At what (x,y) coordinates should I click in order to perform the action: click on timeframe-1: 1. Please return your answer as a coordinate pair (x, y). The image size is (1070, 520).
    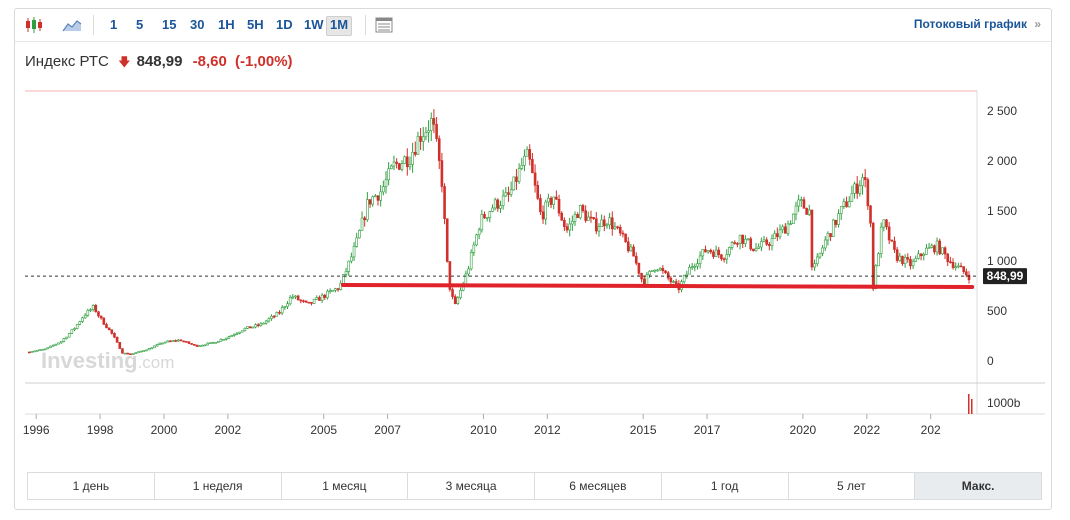
    Looking at the image, I should click on (114, 24).